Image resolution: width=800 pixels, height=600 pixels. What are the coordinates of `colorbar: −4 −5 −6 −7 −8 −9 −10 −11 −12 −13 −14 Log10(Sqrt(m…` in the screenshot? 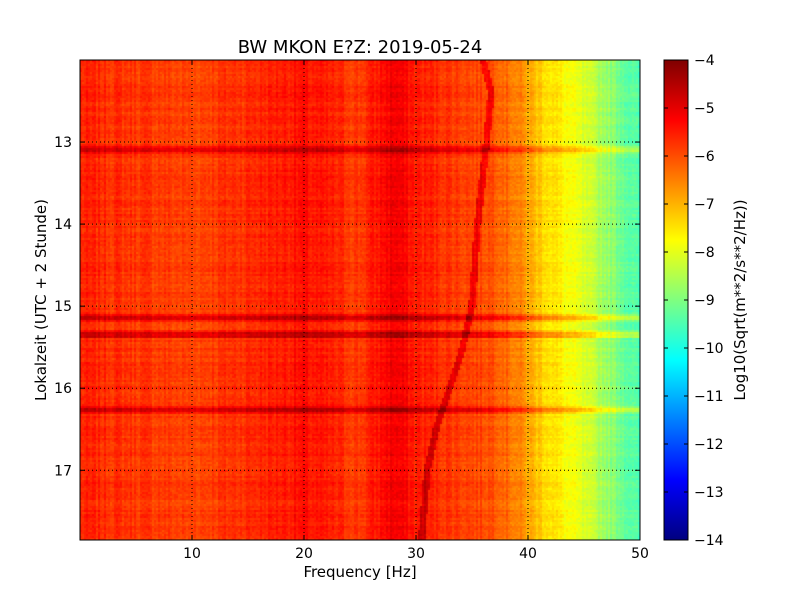 It's located at (706, 301).